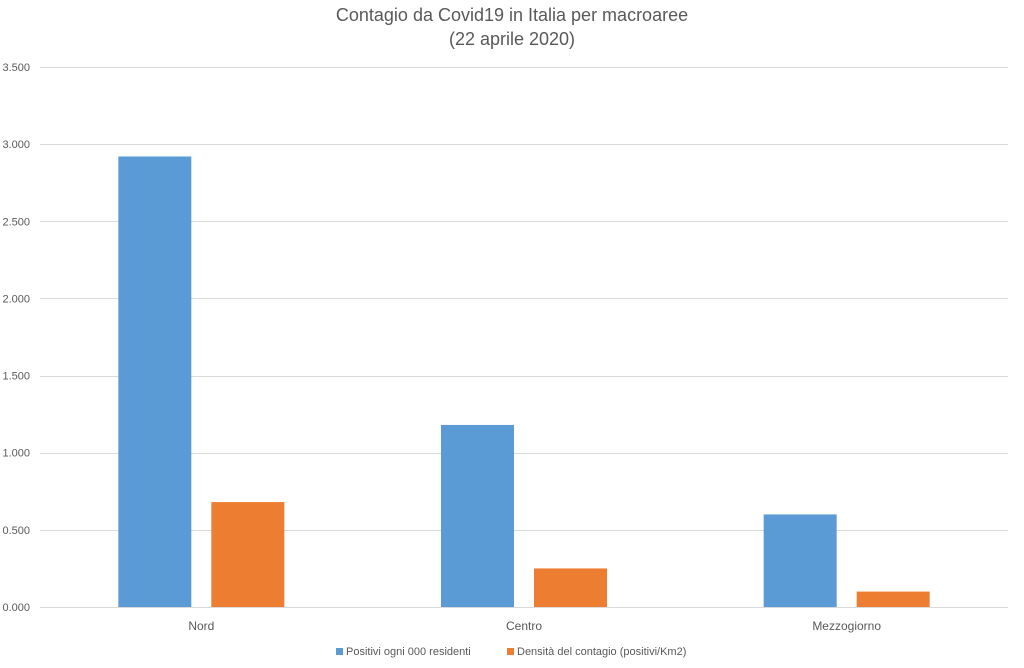 This screenshot has width=1024, height=668. What do you see at coordinates (512, 39) in the screenshot?
I see `chart-subtitle: (22 aprile 2020)` at bounding box center [512, 39].